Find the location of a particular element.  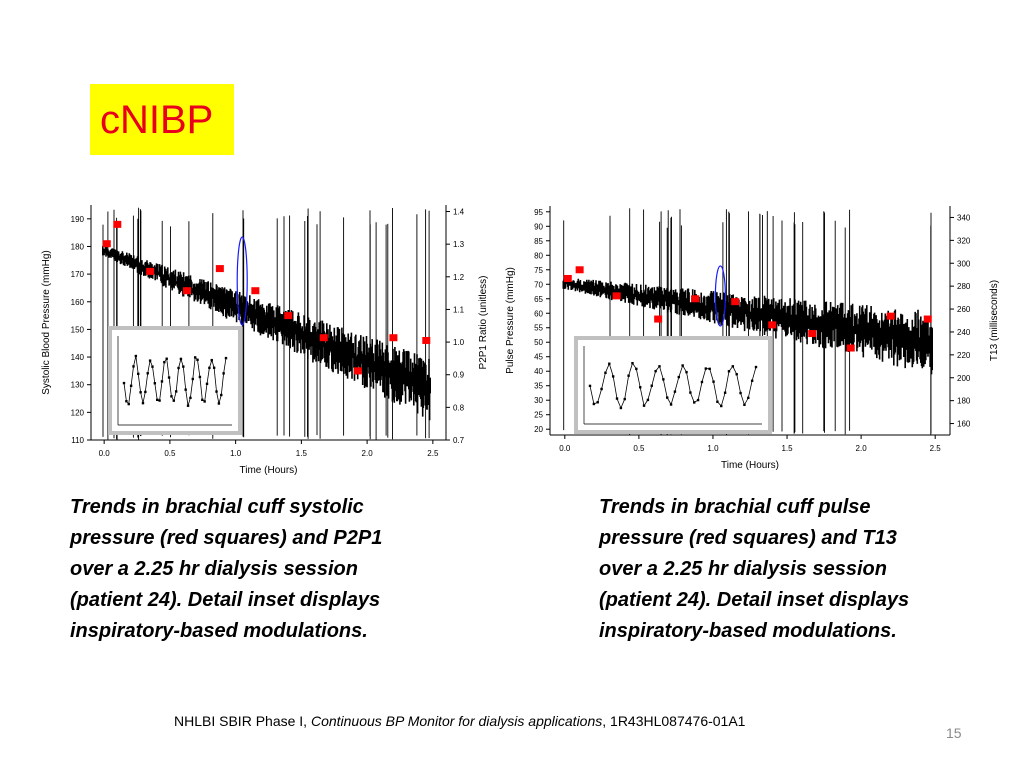

slide-title: cNIBP is located at coordinates (157, 120).